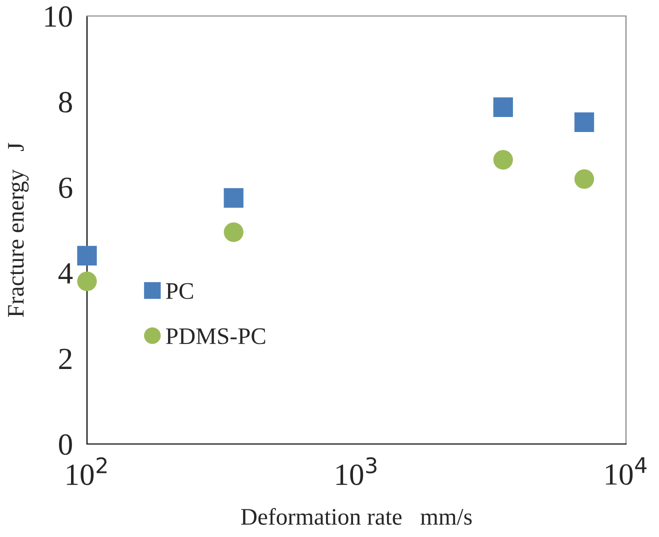 This screenshot has height=537, width=659. What do you see at coordinates (18, 229) in the screenshot?
I see `y-axis-title: Fracture energy J` at bounding box center [18, 229].